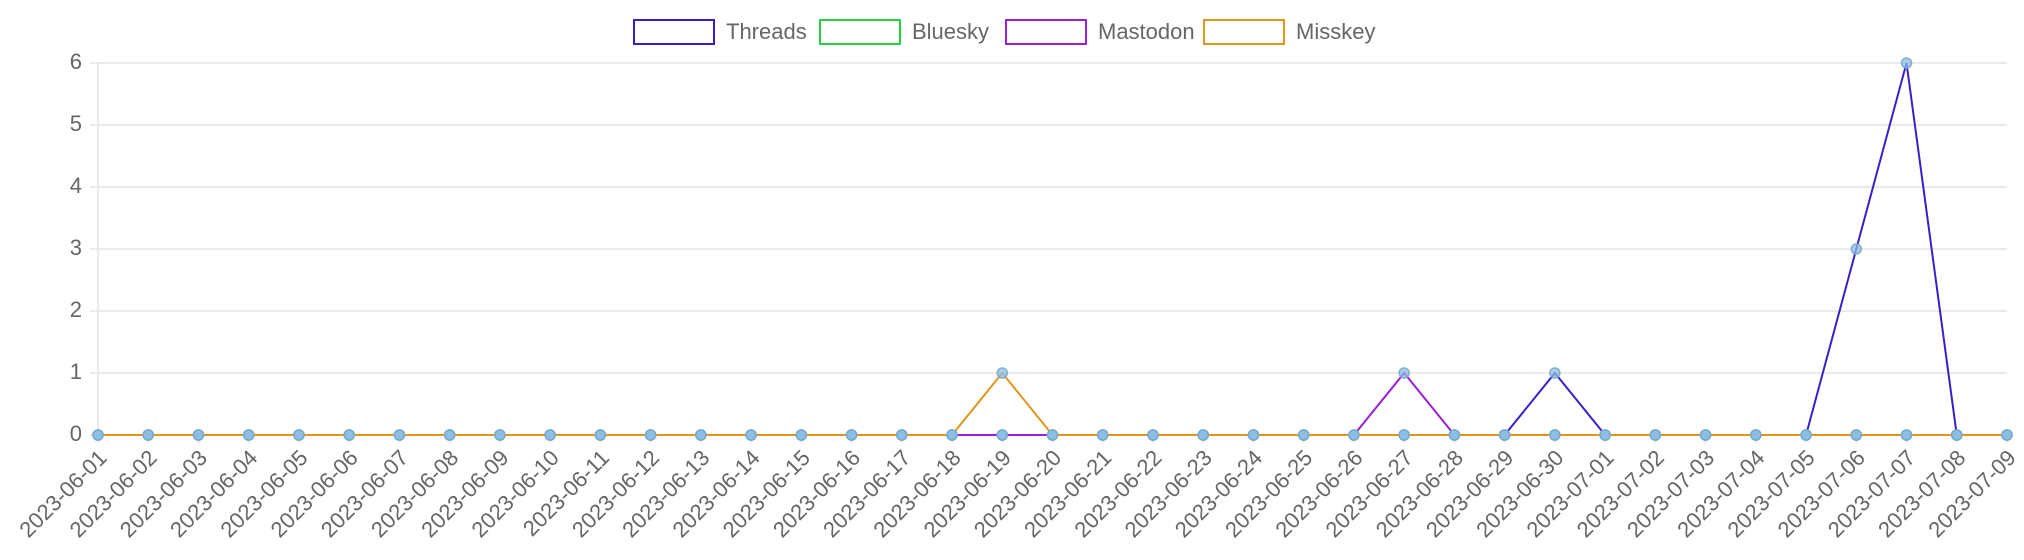  Describe the element at coordinates (1146, 31) in the screenshot. I see `legend-label: Mastodon` at that location.